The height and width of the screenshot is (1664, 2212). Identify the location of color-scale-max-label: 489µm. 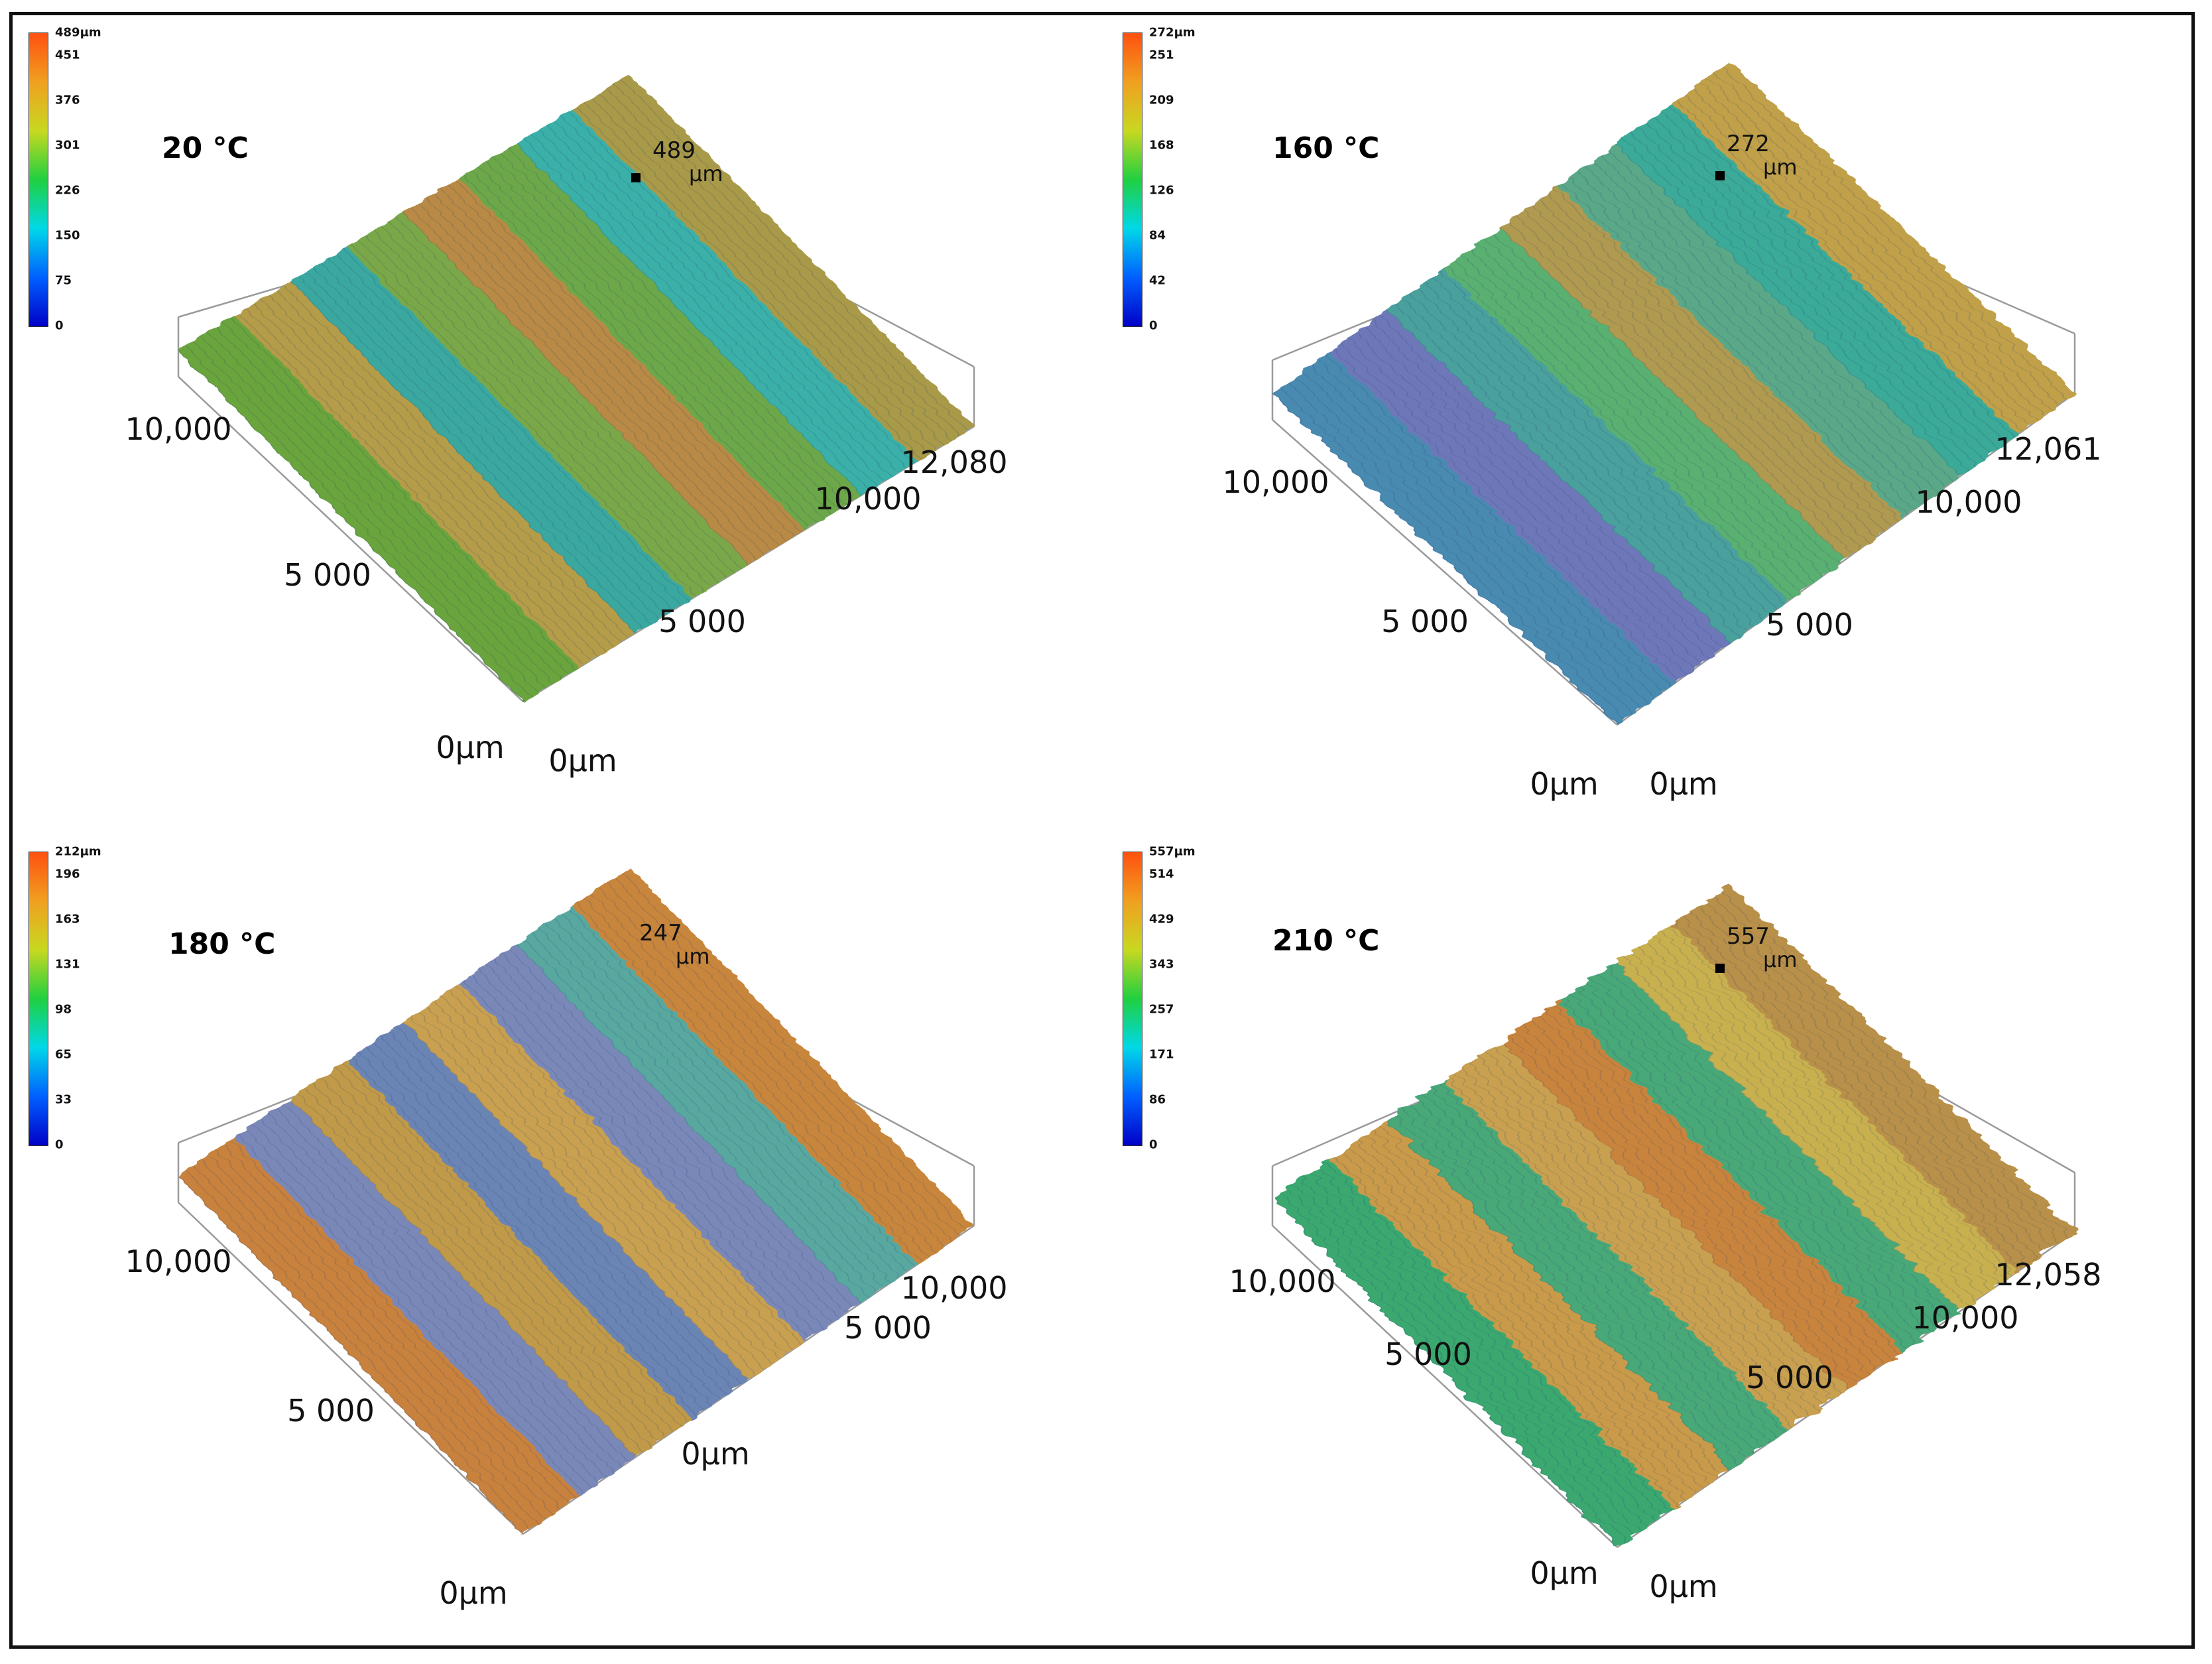
(78, 32).